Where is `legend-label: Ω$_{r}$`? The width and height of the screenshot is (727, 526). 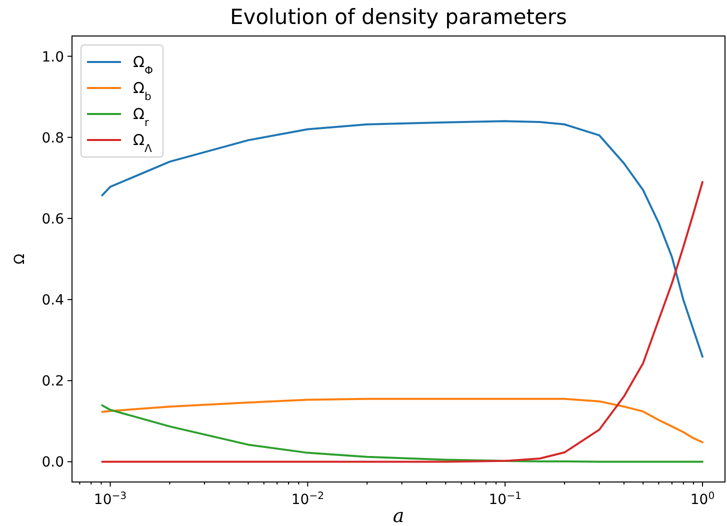
legend-label: Ω$_{r}$ is located at coordinates (141, 116).